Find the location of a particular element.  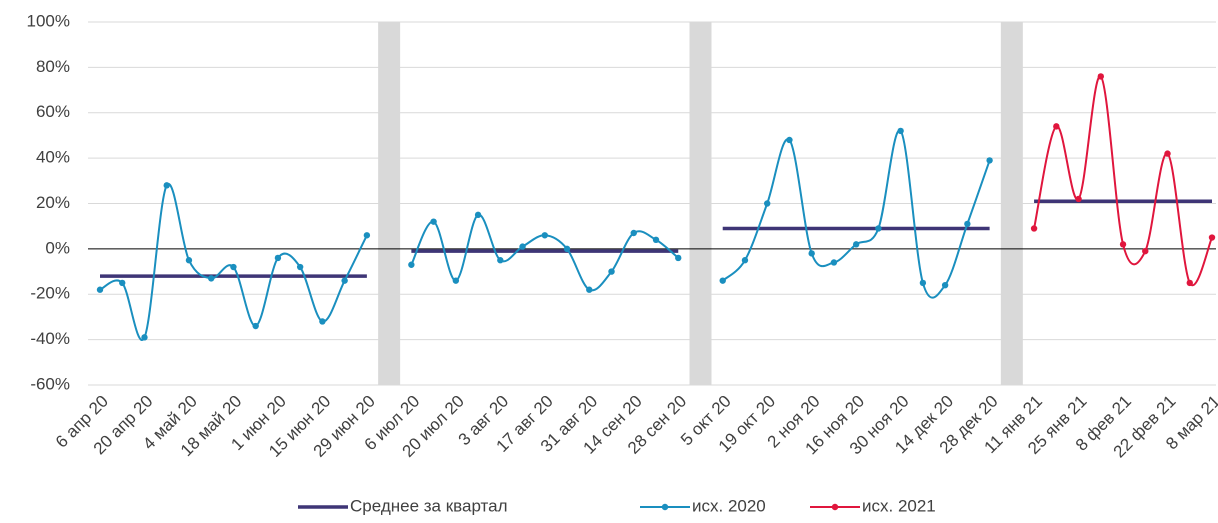

legend-label: исх. 2020 is located at coordinates (729, 505).